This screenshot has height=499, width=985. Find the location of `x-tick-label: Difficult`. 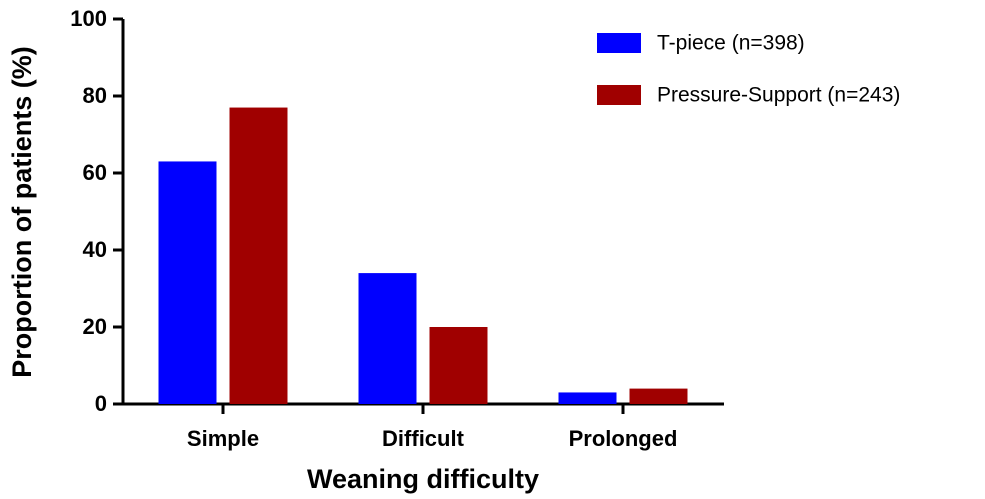

x-tick-label: Difficult is located at coordinates (423, 438).